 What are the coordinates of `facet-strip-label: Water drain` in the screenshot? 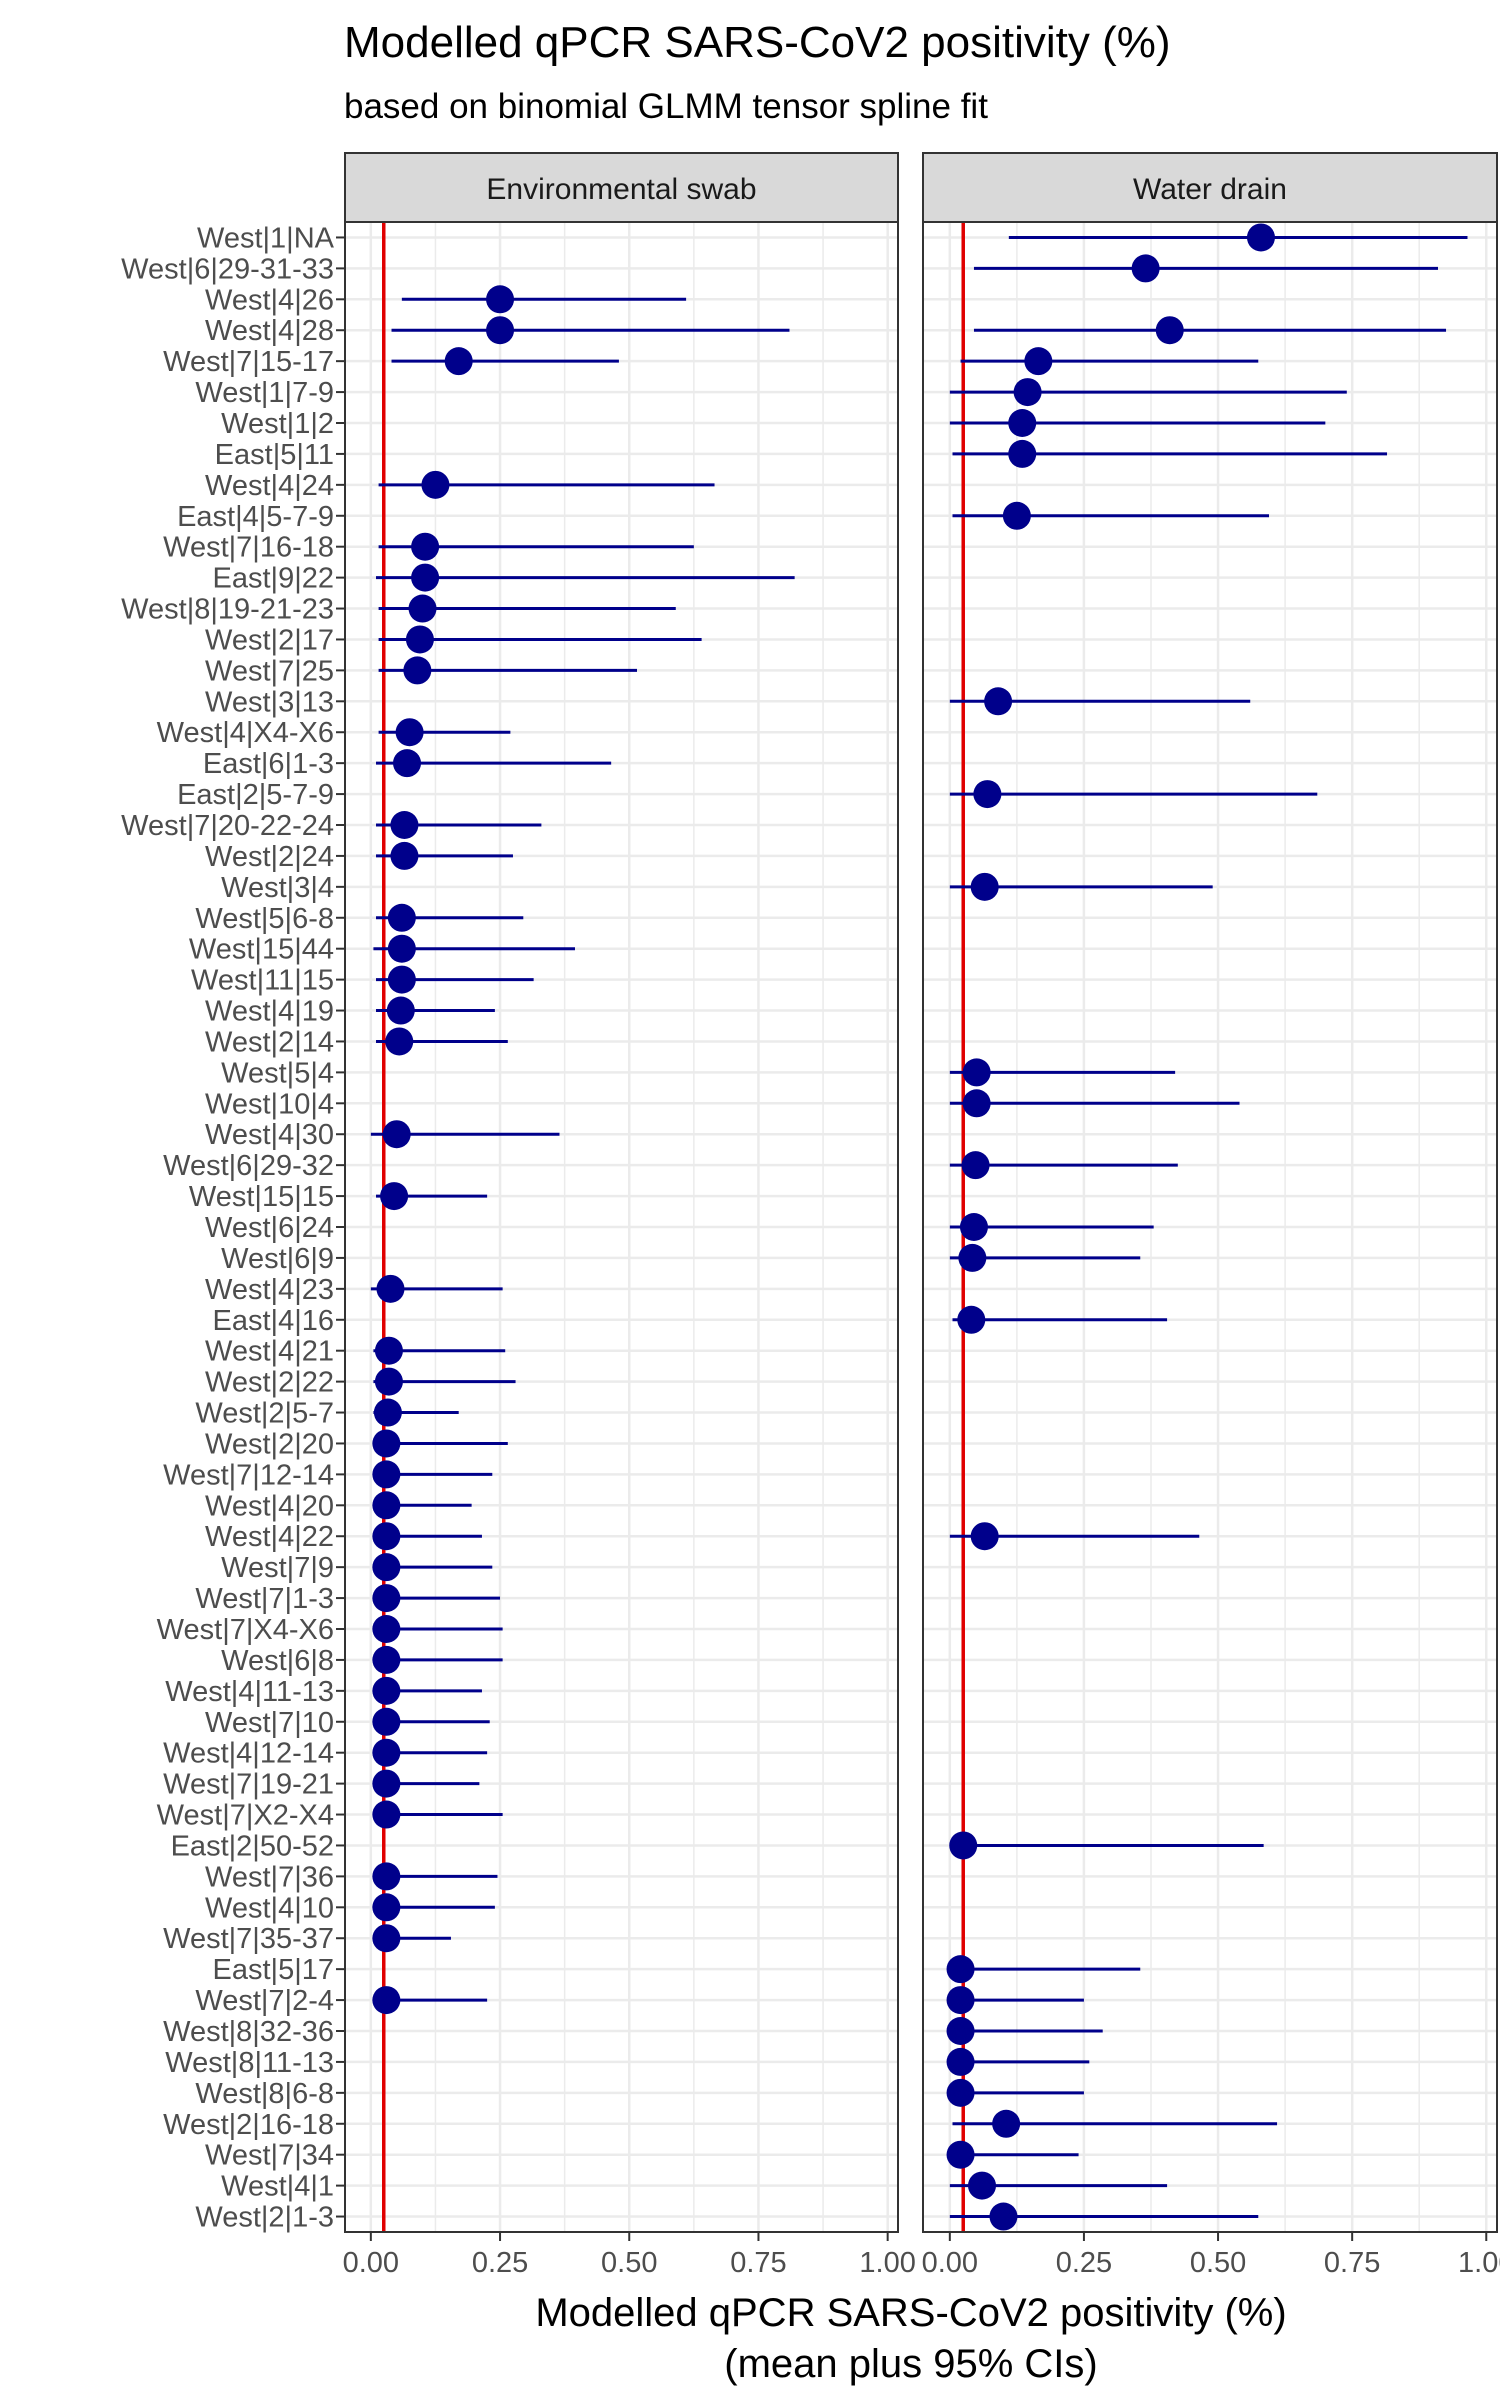 It's located at (1210, 189).